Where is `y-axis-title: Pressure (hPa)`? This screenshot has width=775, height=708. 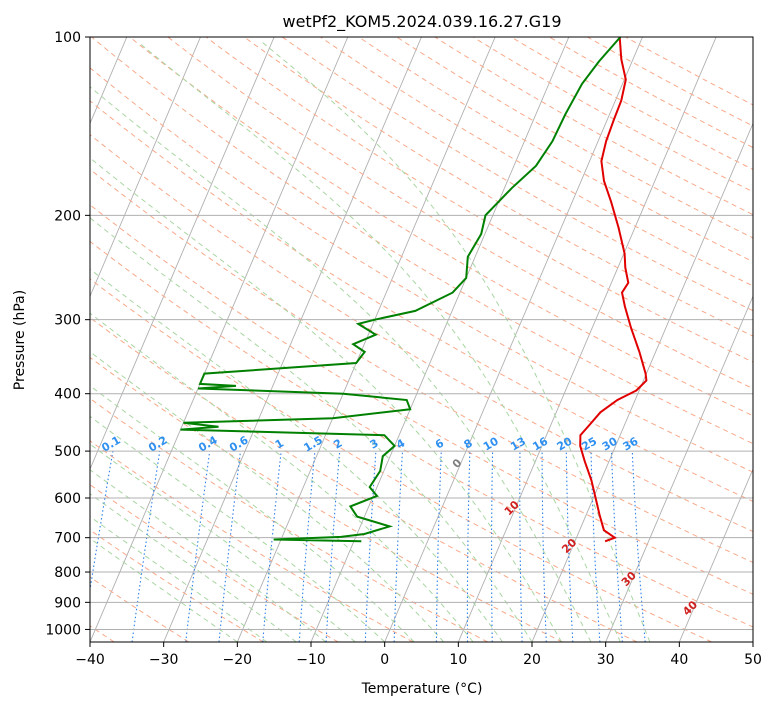
y-axis-title: Pressure (hPa) is located at coordinates (20, 340).